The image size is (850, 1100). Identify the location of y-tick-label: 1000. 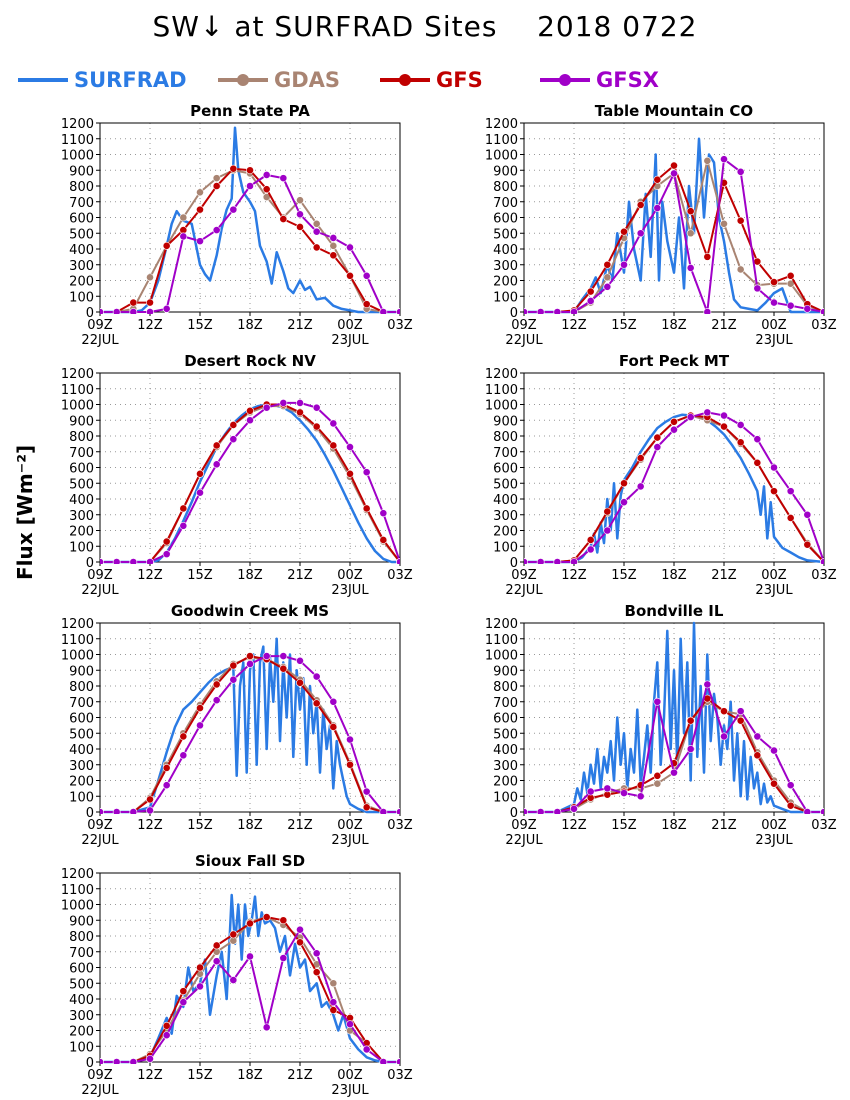
(77, 906).